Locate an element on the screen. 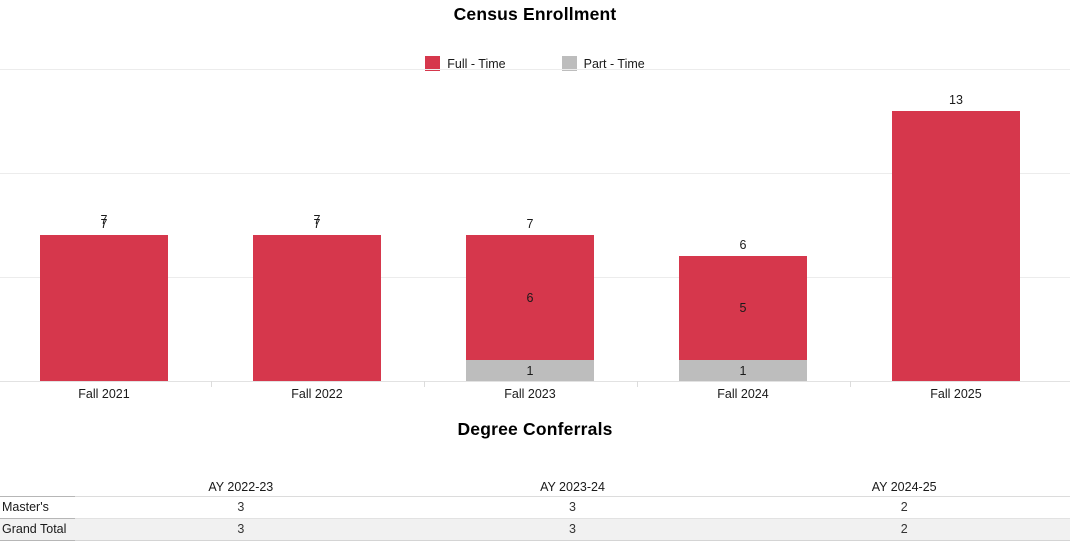 Image resolution: width=1070 pixels, height=552 pixels. legend-label: Part - Time is located at coordinates (614, 63).